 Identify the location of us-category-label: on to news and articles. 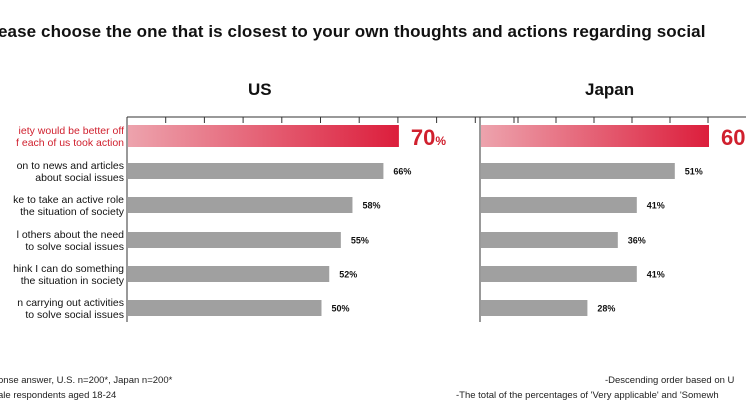
(70, 166).